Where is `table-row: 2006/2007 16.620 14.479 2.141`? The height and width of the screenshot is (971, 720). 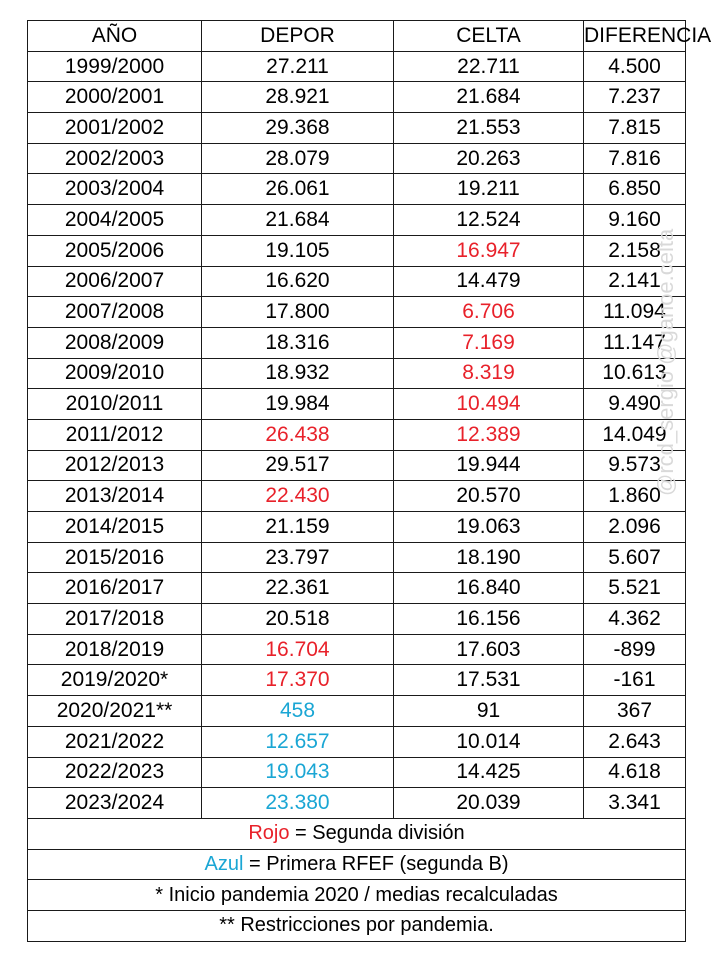
table-row: 2006/2007 16.620 14.479 2.141 is located at coordinates (356, 281).